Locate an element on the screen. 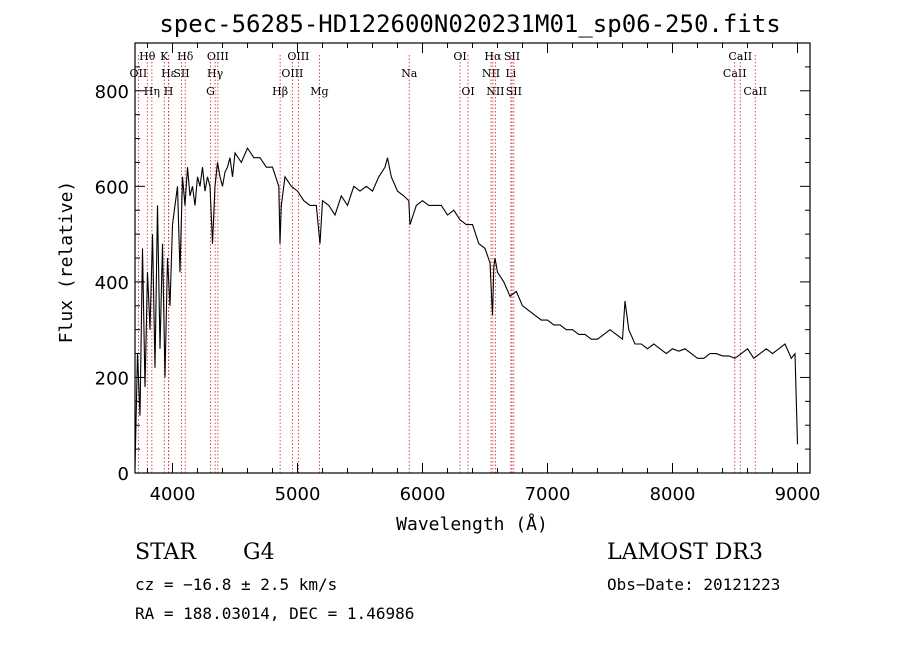 The height and width of the screenshot is (649, 900). line-marker-label: Hθ is located at coordinates (147, 56).